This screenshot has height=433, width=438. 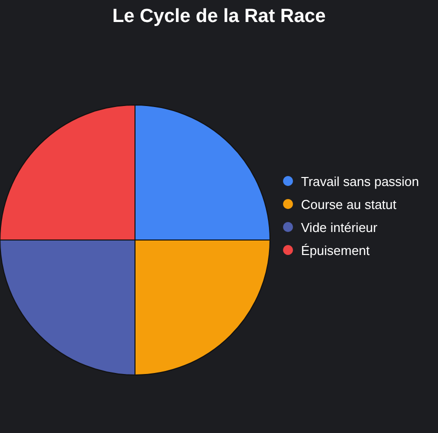 I want to click on chart-title: Le Cycle de la Rat Race, so click(x=219, y=16).